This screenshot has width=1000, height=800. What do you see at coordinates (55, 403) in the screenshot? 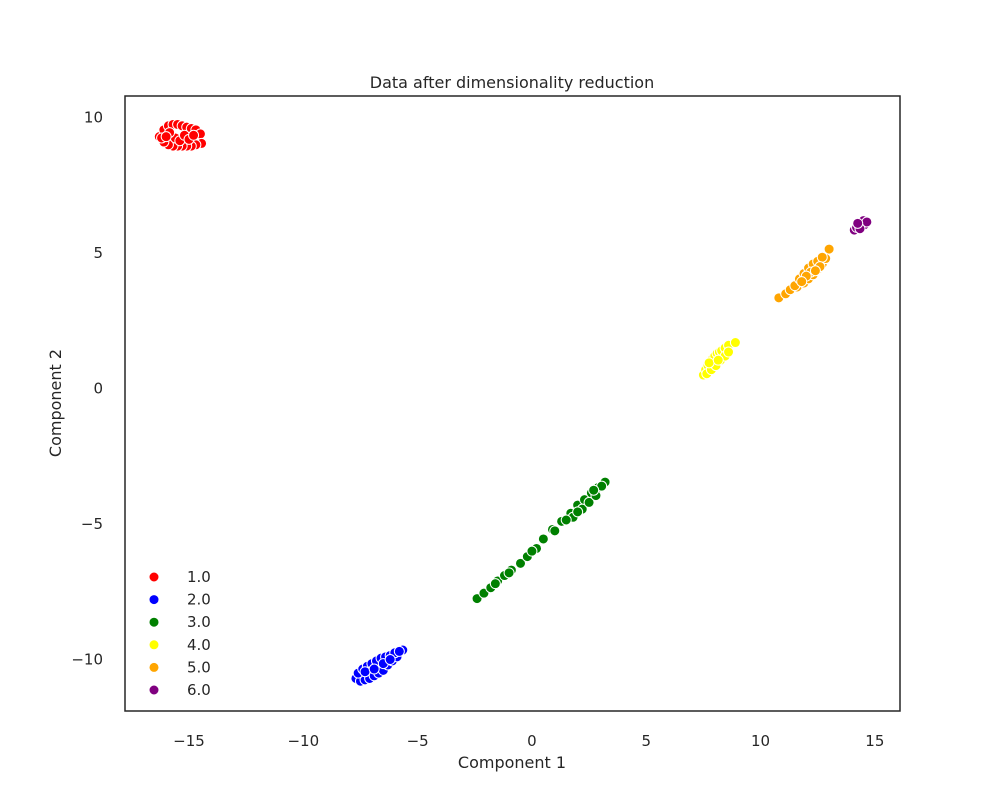
I see `y-axis-label: Component 2` at bounding box center [55, 403].